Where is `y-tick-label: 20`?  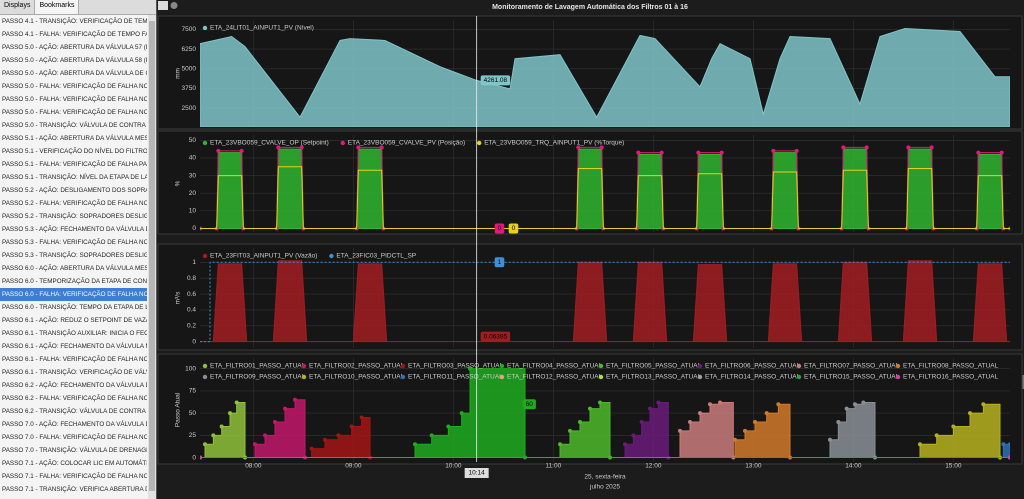 y-tick-label: 20 is located at coordinates (193, 193).